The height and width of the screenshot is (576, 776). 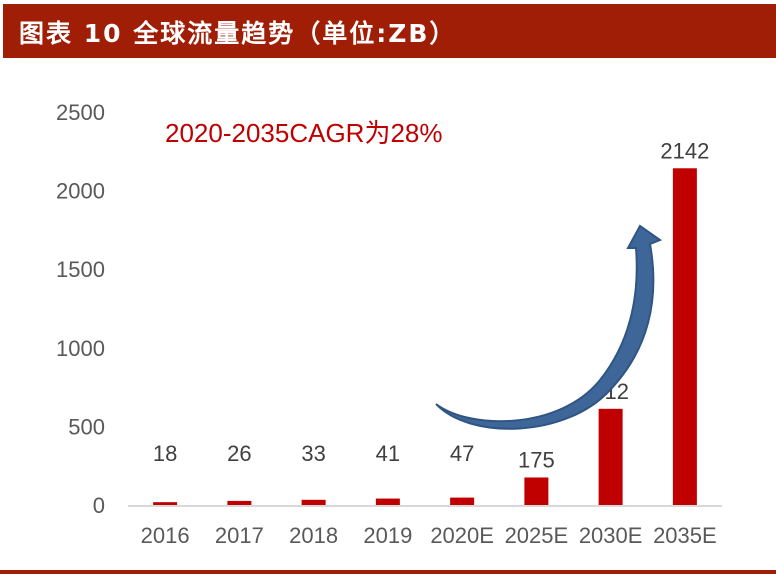 What do you see at coordinates (313, 453) in the screenshot?
I see `data-label: 33` at bounding box center [313, 453].